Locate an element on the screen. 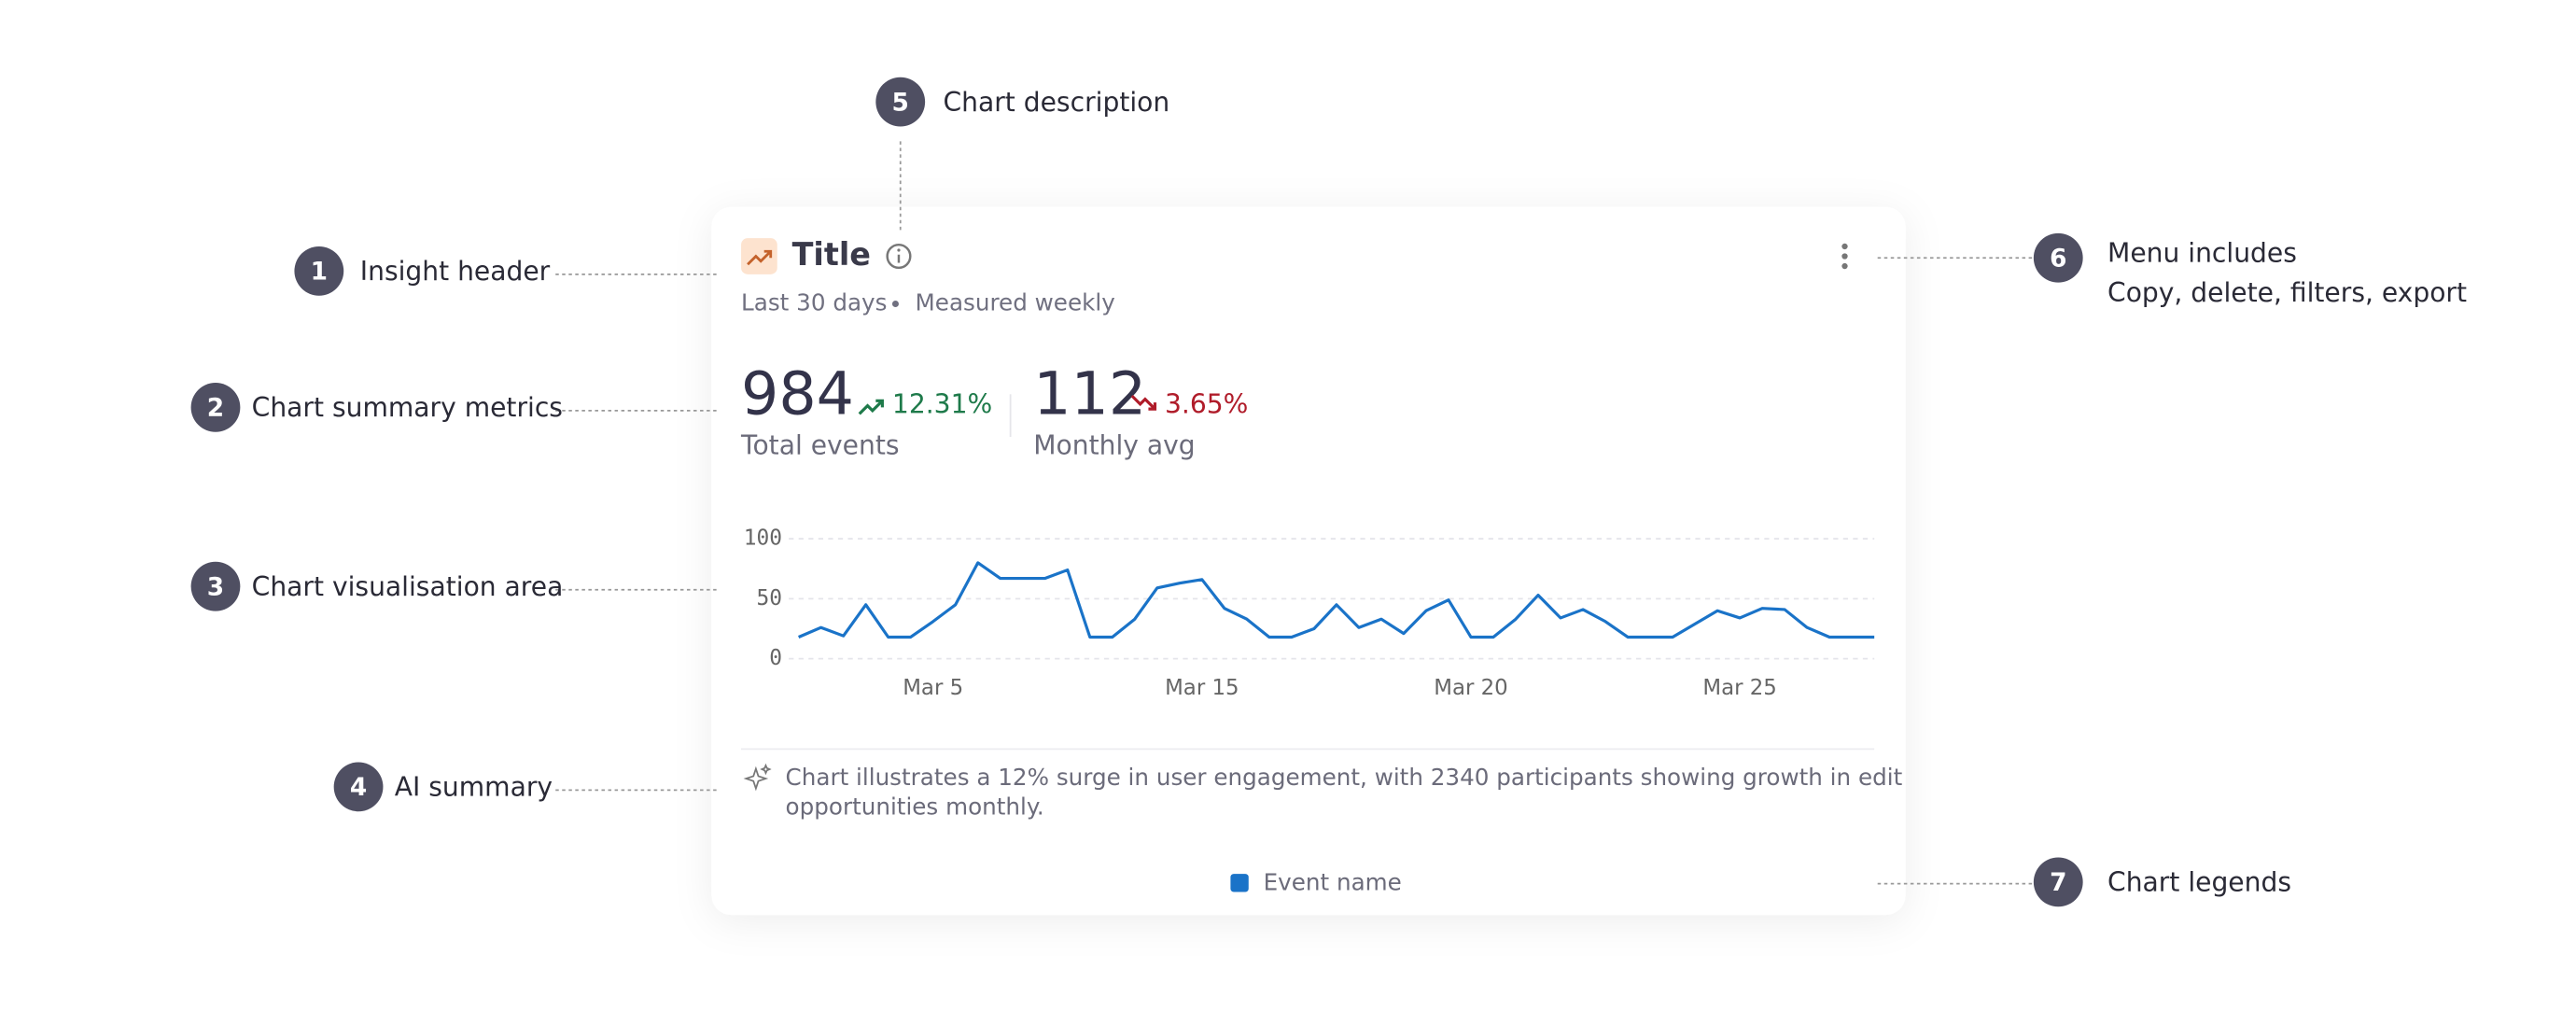  metric-label: Total events is located at coordinates (819, 445).